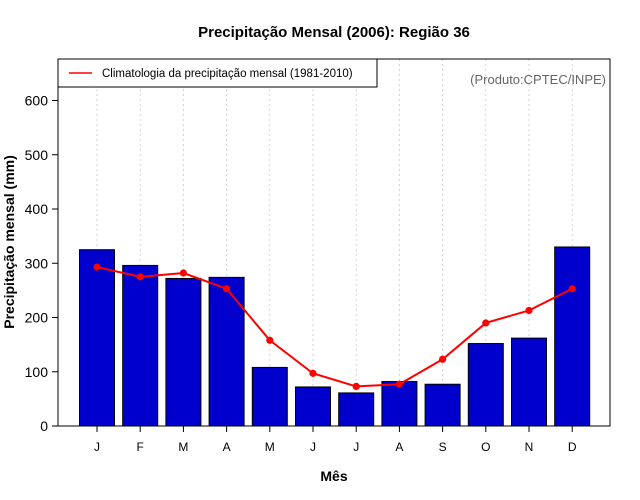 This screenshot has height=500, width=640. Describe the element at coordinates (572, 447) in the screenshot. I see `x-tick-label: D` at that location.